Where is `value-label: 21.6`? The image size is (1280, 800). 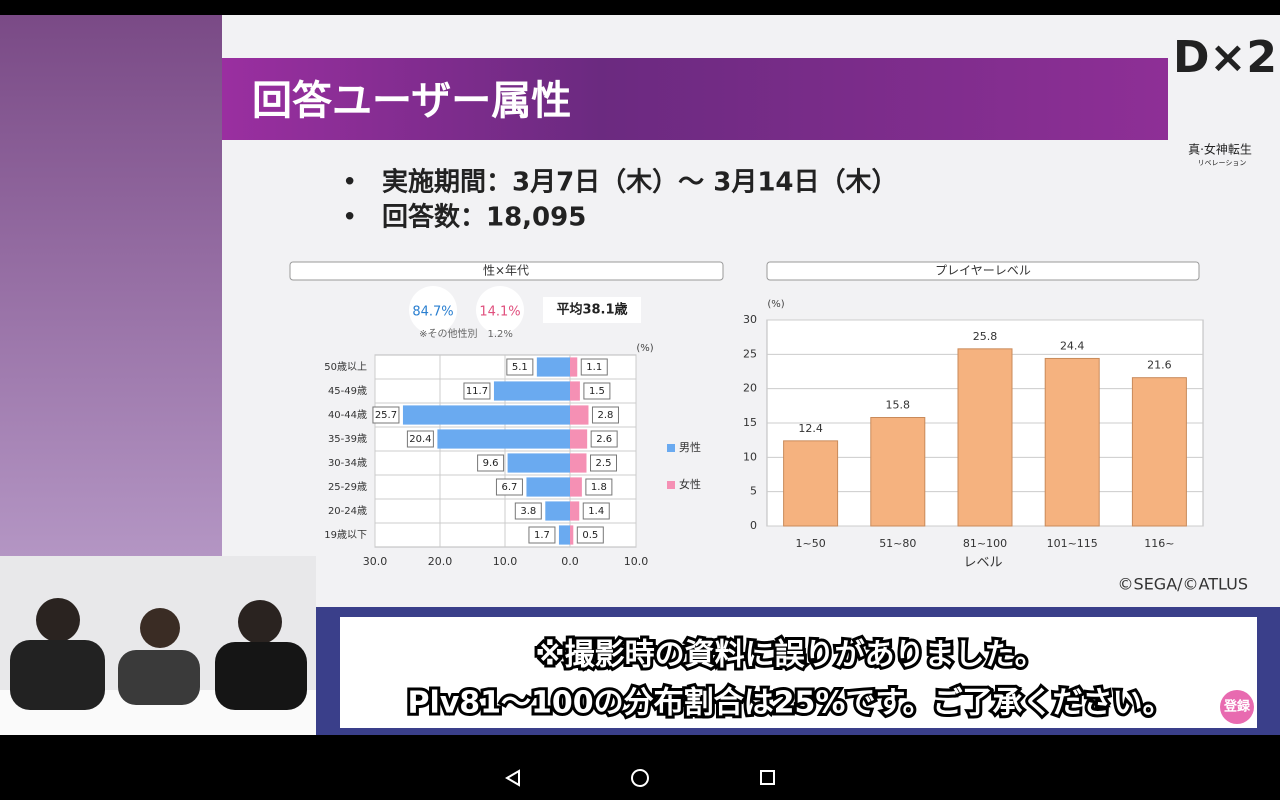 value-label: 21.6 is located at coordinates (1159, 365).